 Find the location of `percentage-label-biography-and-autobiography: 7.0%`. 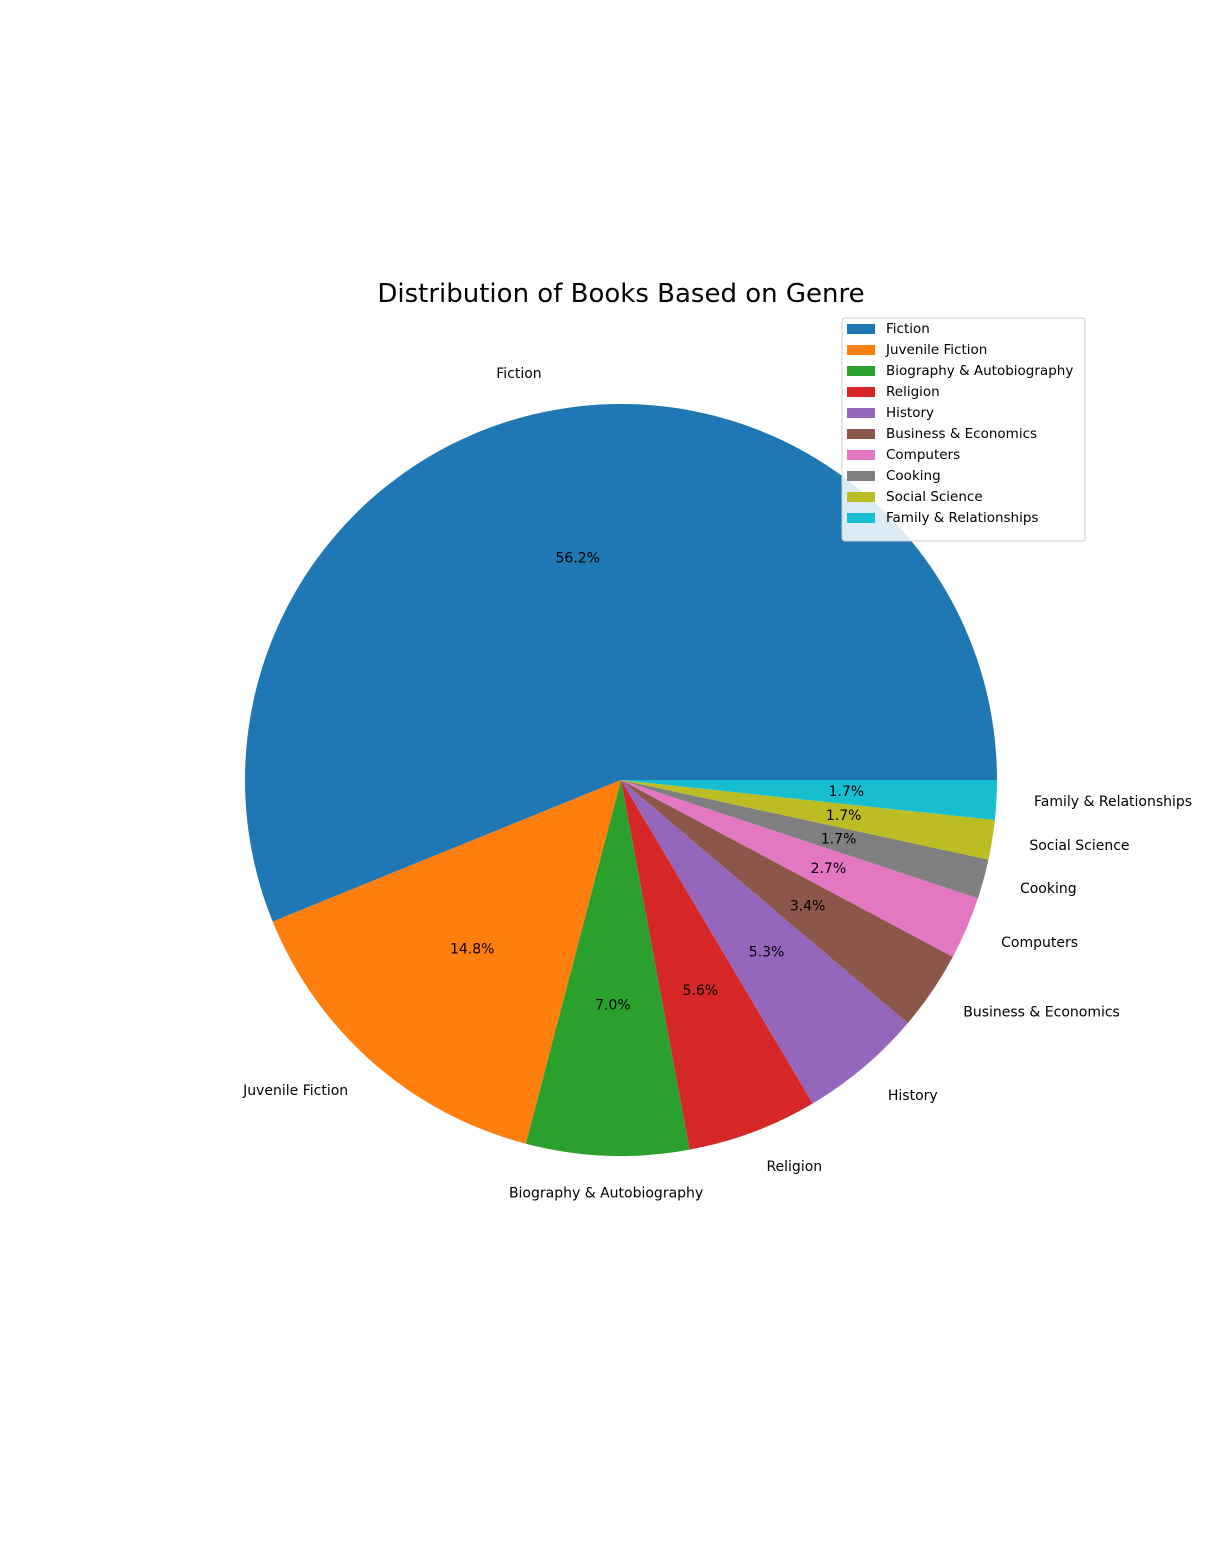

percentage-label-biography-and-autobiography: 7.0% is located at coordinates (613, 1005).